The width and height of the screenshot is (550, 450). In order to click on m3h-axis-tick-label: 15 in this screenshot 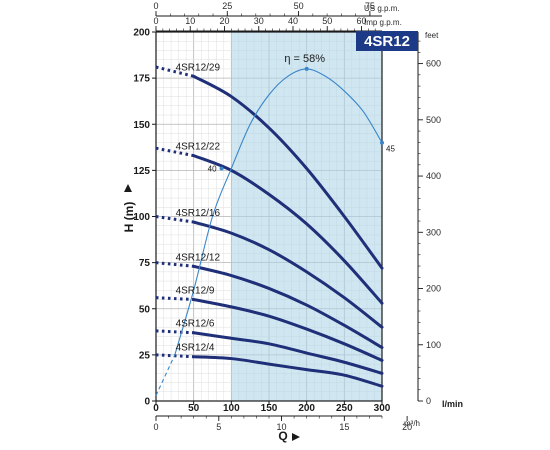, I will do `click(344, 427)`.